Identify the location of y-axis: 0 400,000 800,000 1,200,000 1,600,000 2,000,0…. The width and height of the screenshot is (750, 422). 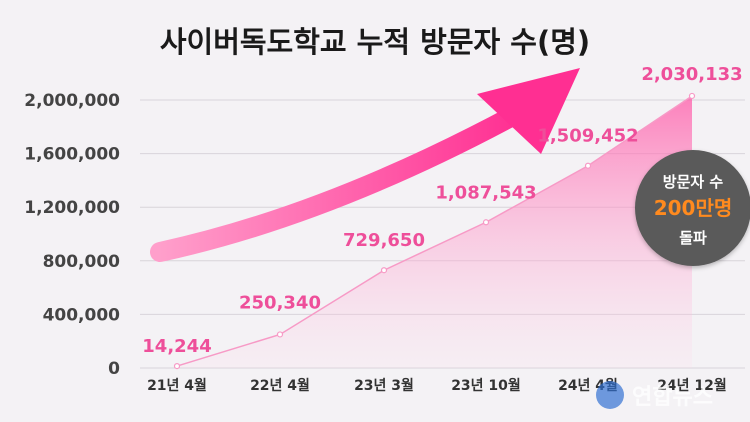
(72, 235).